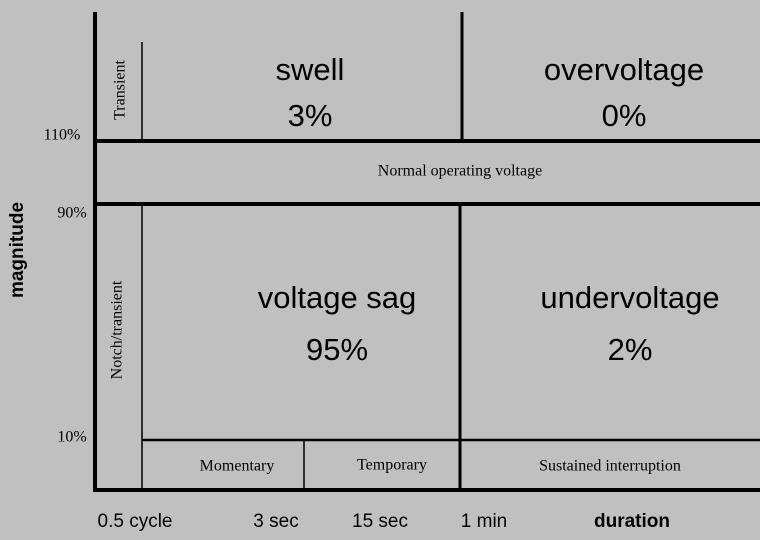 This screenshot has width=760, height=540. I want to click on x-tick-label: 0.5 cycle, so click(135, 521).